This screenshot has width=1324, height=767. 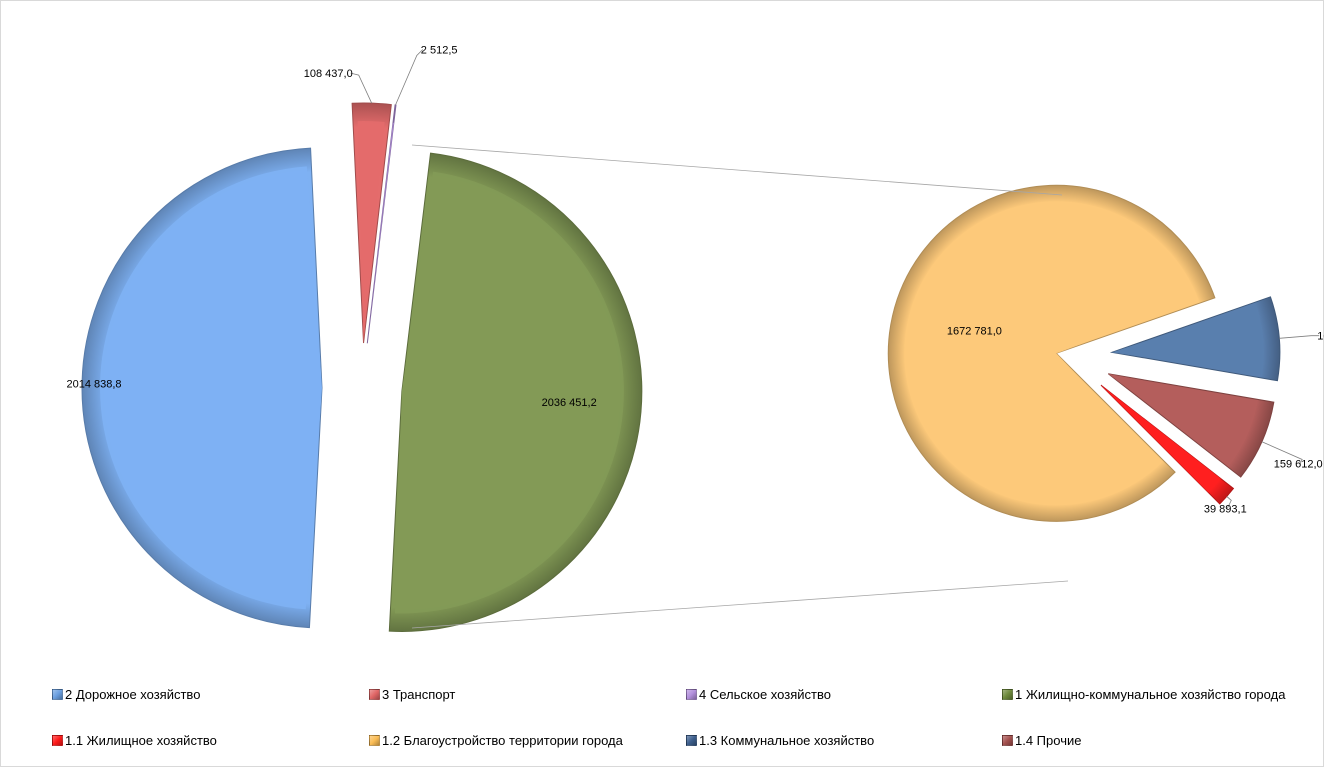 What do you see at coordinates (1298, 465) in the screenshot?
I see `data-label-прочие: 159 612,0` at bounding box center [1298, 465].